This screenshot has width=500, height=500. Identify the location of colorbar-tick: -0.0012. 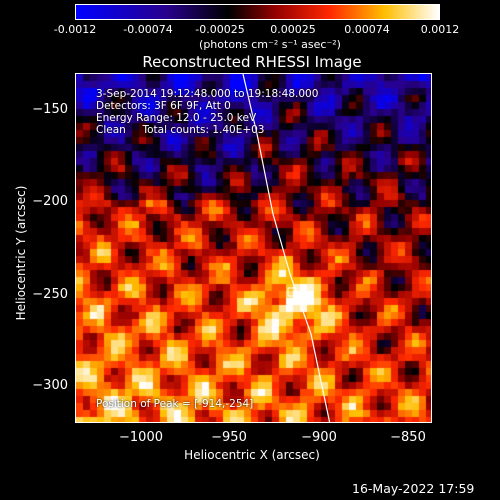
(75, 29).